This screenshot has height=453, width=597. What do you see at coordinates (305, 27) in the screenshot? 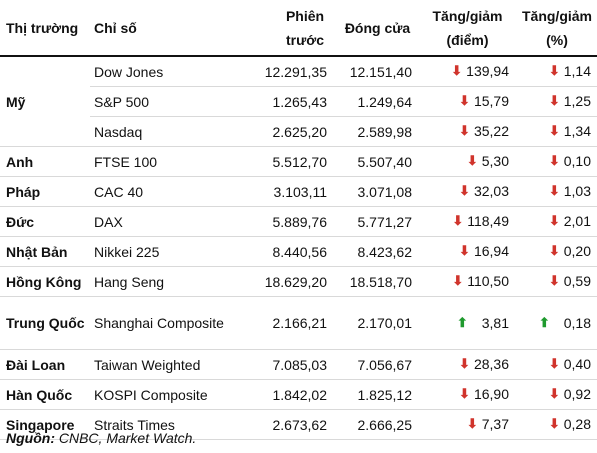
I see `header-previous-text: Phiên trước` at bounding box center [305, 27].